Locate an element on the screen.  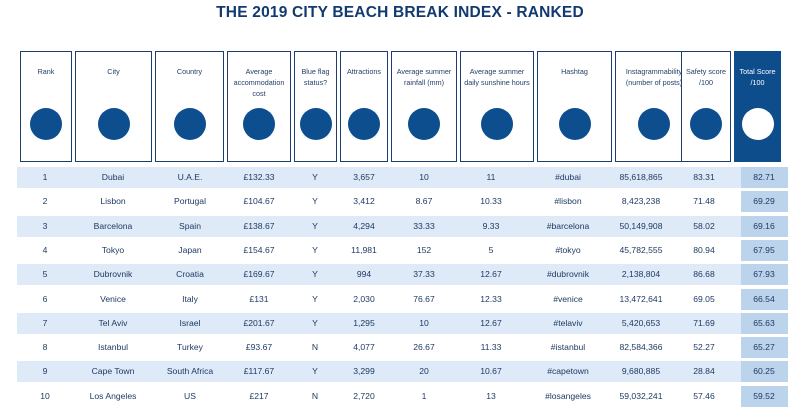
cell-sunshine: 12.67 is located at coordinates (491, 274).